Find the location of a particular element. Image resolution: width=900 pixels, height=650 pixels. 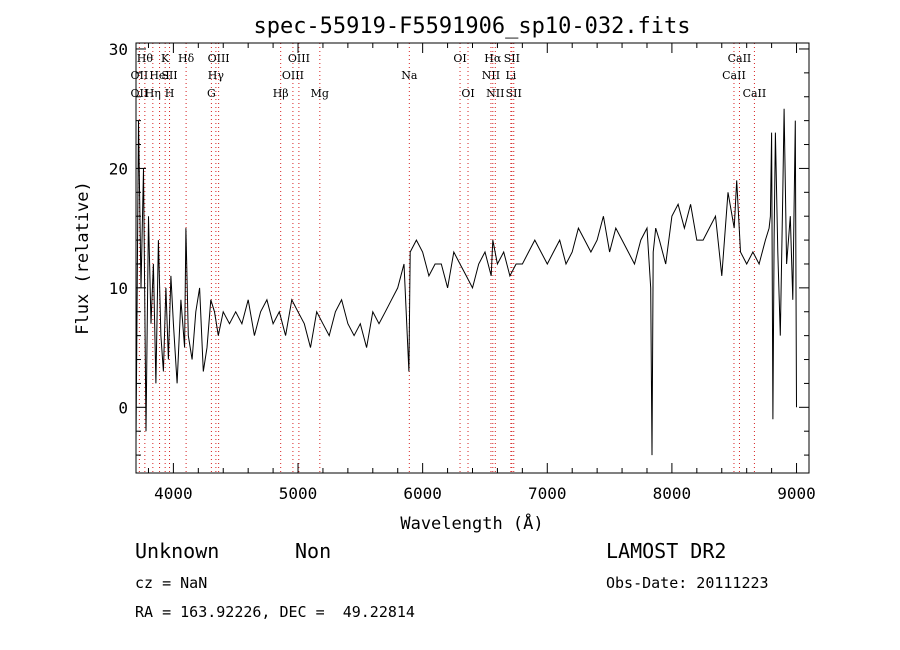

x-tick-label: 9000 is located at coordinates (796, 493).